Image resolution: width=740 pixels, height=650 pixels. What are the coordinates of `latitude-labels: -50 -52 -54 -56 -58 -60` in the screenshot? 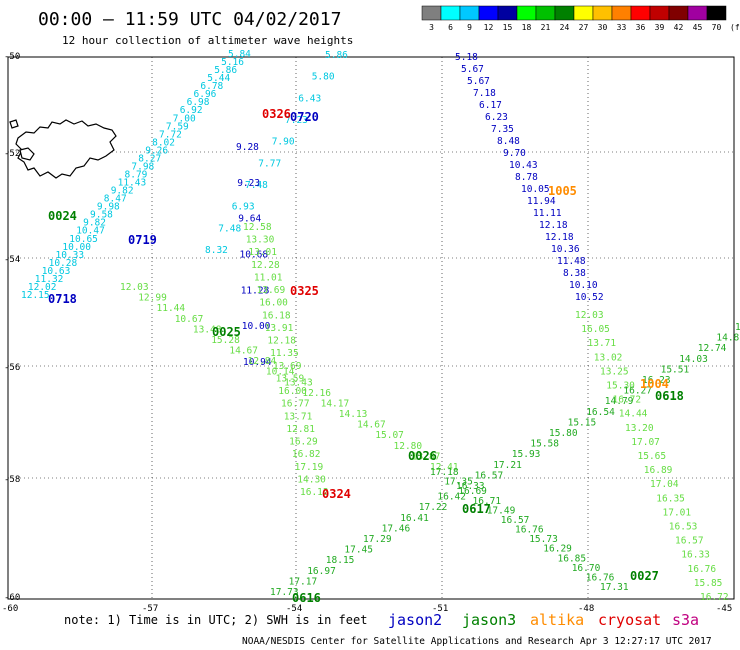 It's located at (12, 327).